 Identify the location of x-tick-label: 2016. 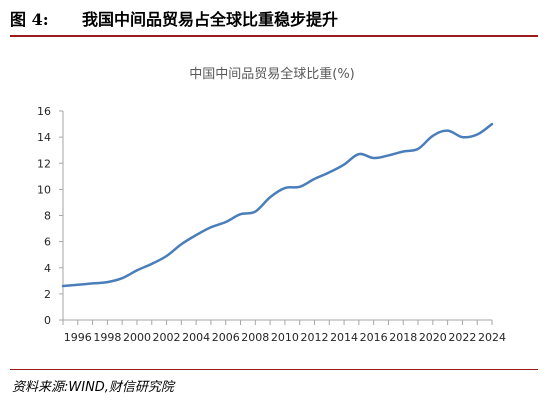
(374, 337).